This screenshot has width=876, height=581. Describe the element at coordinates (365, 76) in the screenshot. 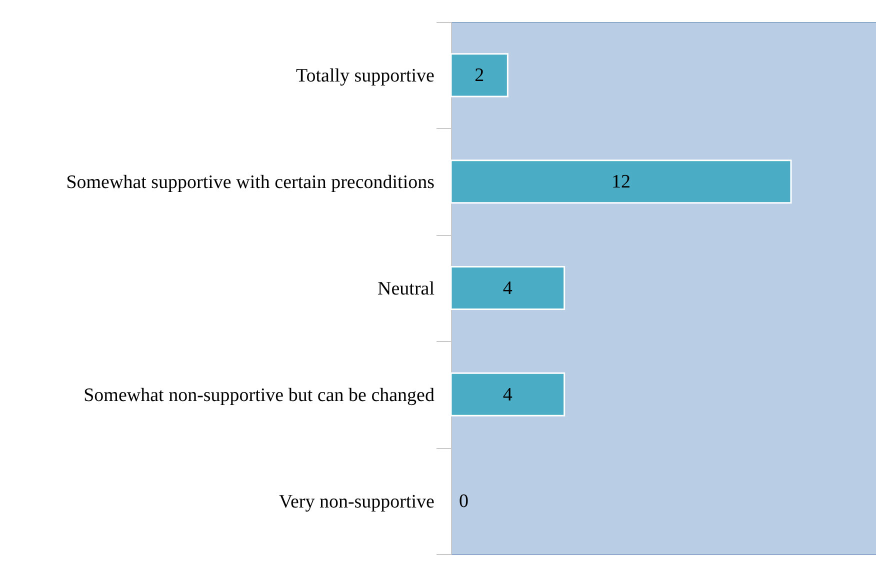

I see `y-tick-label: Totally supportive` at that location.